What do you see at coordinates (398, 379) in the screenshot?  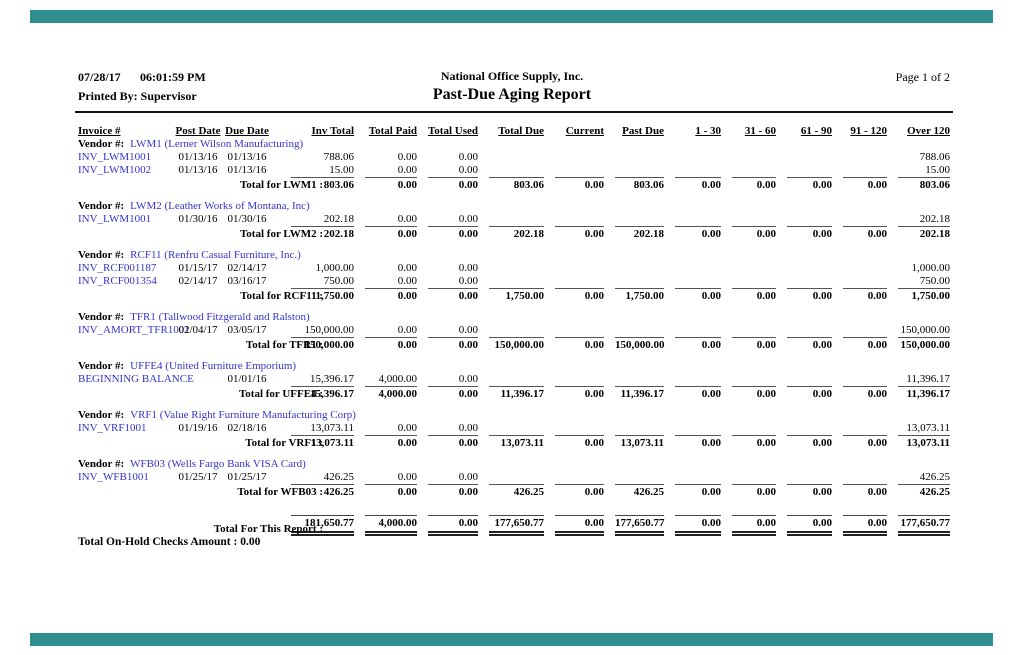 I see `total-paid-cell: 4,000.00` at bounding box center [398, 379].